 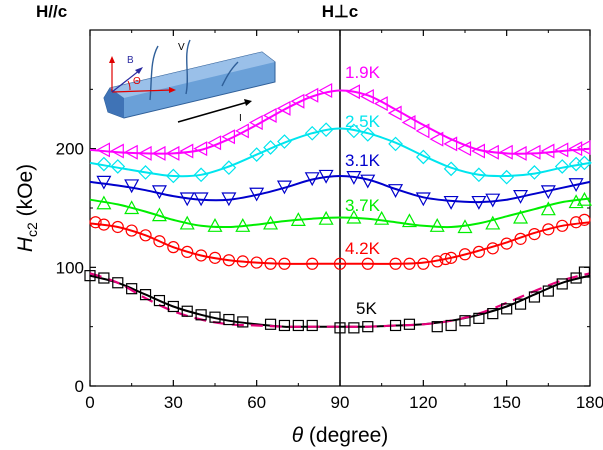 What do you see at coordinates (142, 91) in the screenshot?
I see `wire-axis-arrow` at bounding box center [142, 91].